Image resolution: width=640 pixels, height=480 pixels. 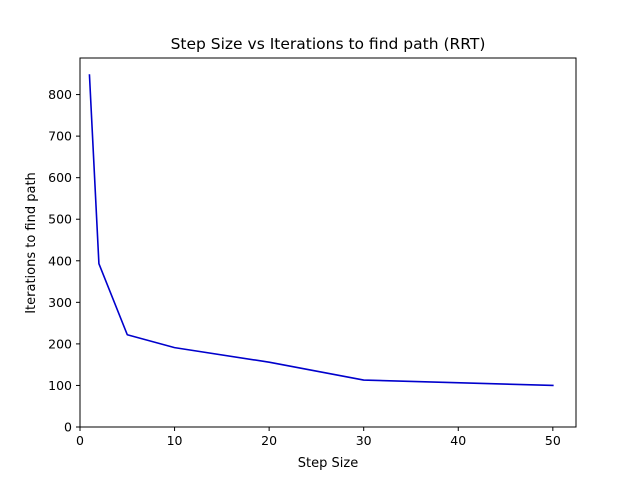 What do you see at coordinates (31, 243) in the screenshot?
I see `y-axis-label: Iterations to find path` at bounding box center [31, 243].